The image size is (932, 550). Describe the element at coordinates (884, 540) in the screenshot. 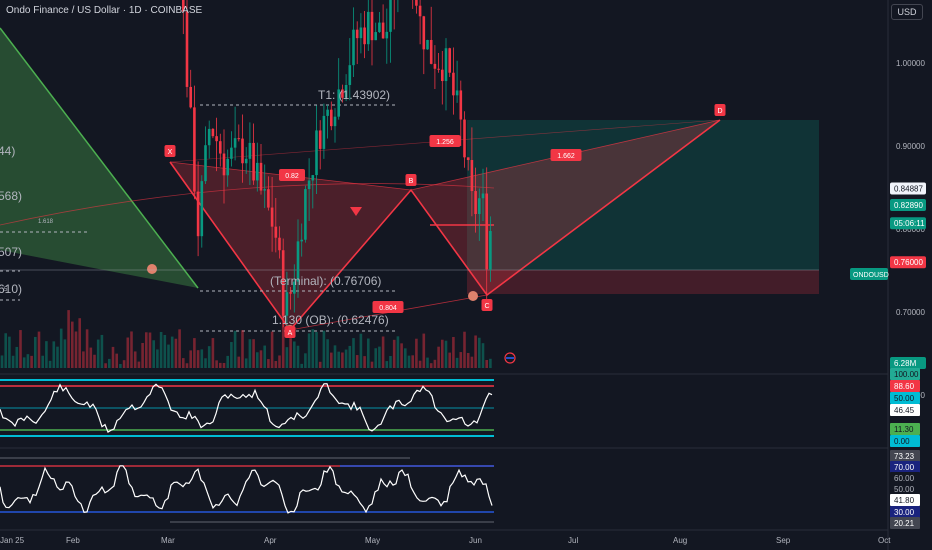

I see `time-tick-label: Oct` at that location.